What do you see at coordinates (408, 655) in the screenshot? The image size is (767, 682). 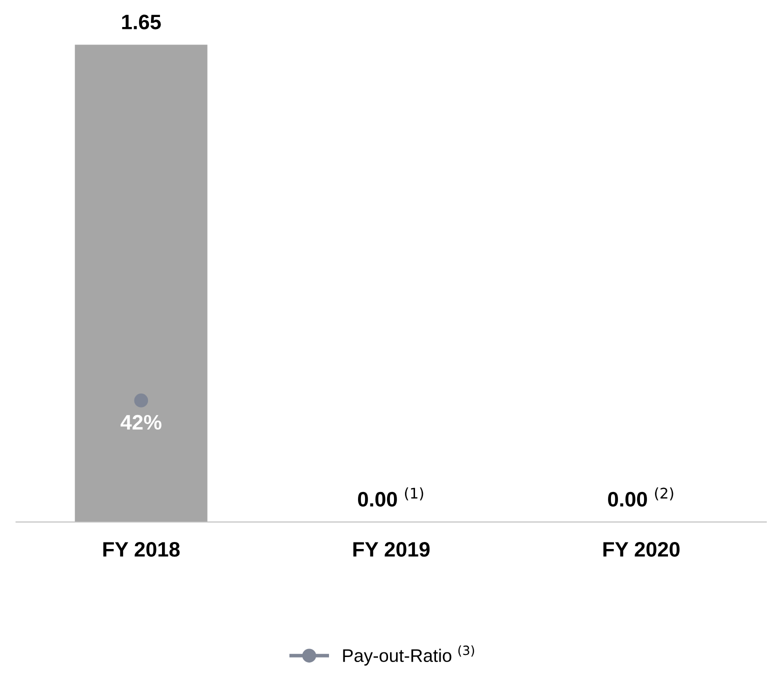 I see `legend-label: Pay-out-Ratio $^{(3)}$` at bounding box center [408, 655].